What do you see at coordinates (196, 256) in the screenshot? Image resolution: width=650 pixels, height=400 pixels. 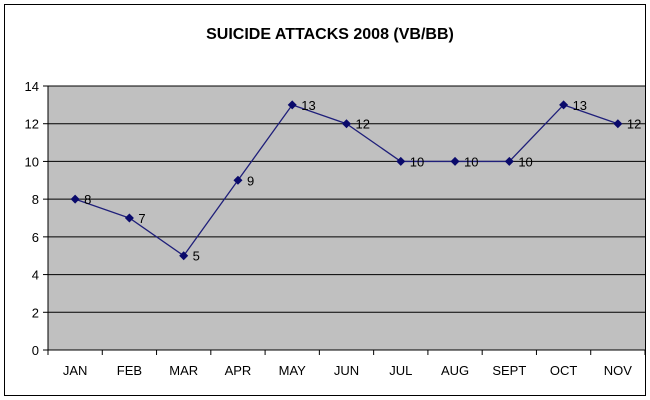 I see `data-label: 5` at bounding box center [196, 256].